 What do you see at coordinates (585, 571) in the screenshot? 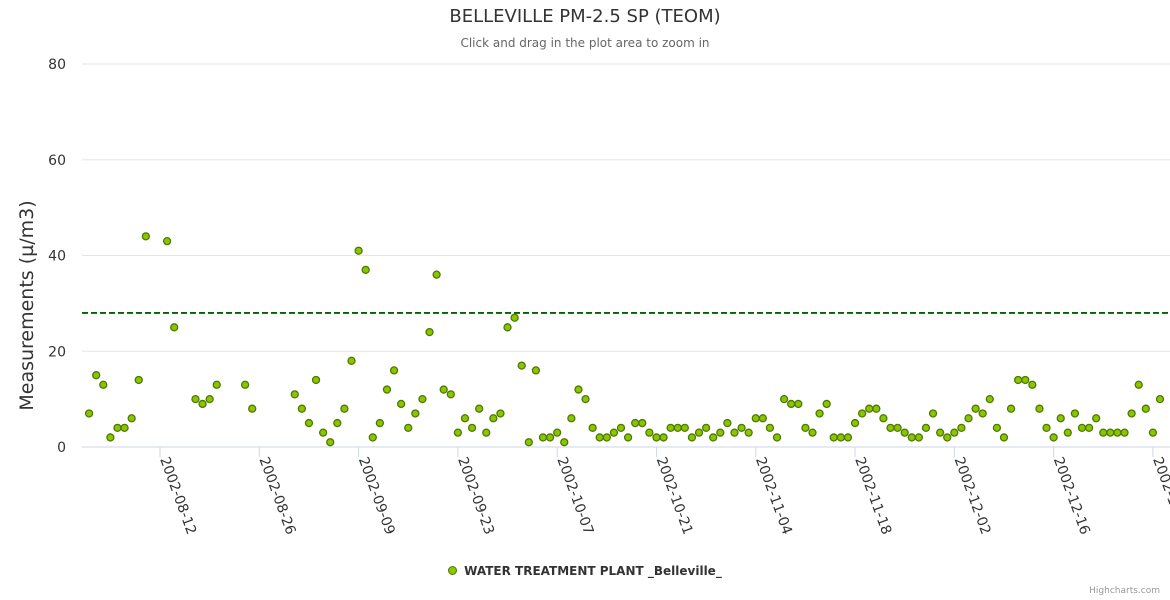
I see `legend-item: WATER TREATMENT PLANT _Belleville_` at bounding box center [585, 571].